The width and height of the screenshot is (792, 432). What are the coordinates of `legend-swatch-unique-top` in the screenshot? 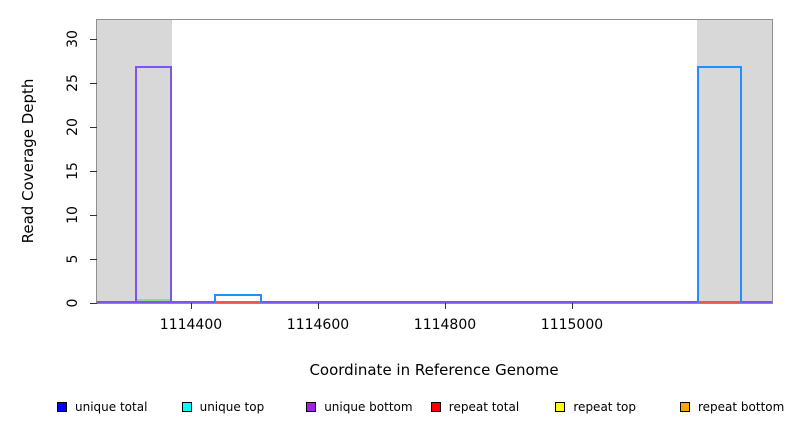 It's located at (186, 407).